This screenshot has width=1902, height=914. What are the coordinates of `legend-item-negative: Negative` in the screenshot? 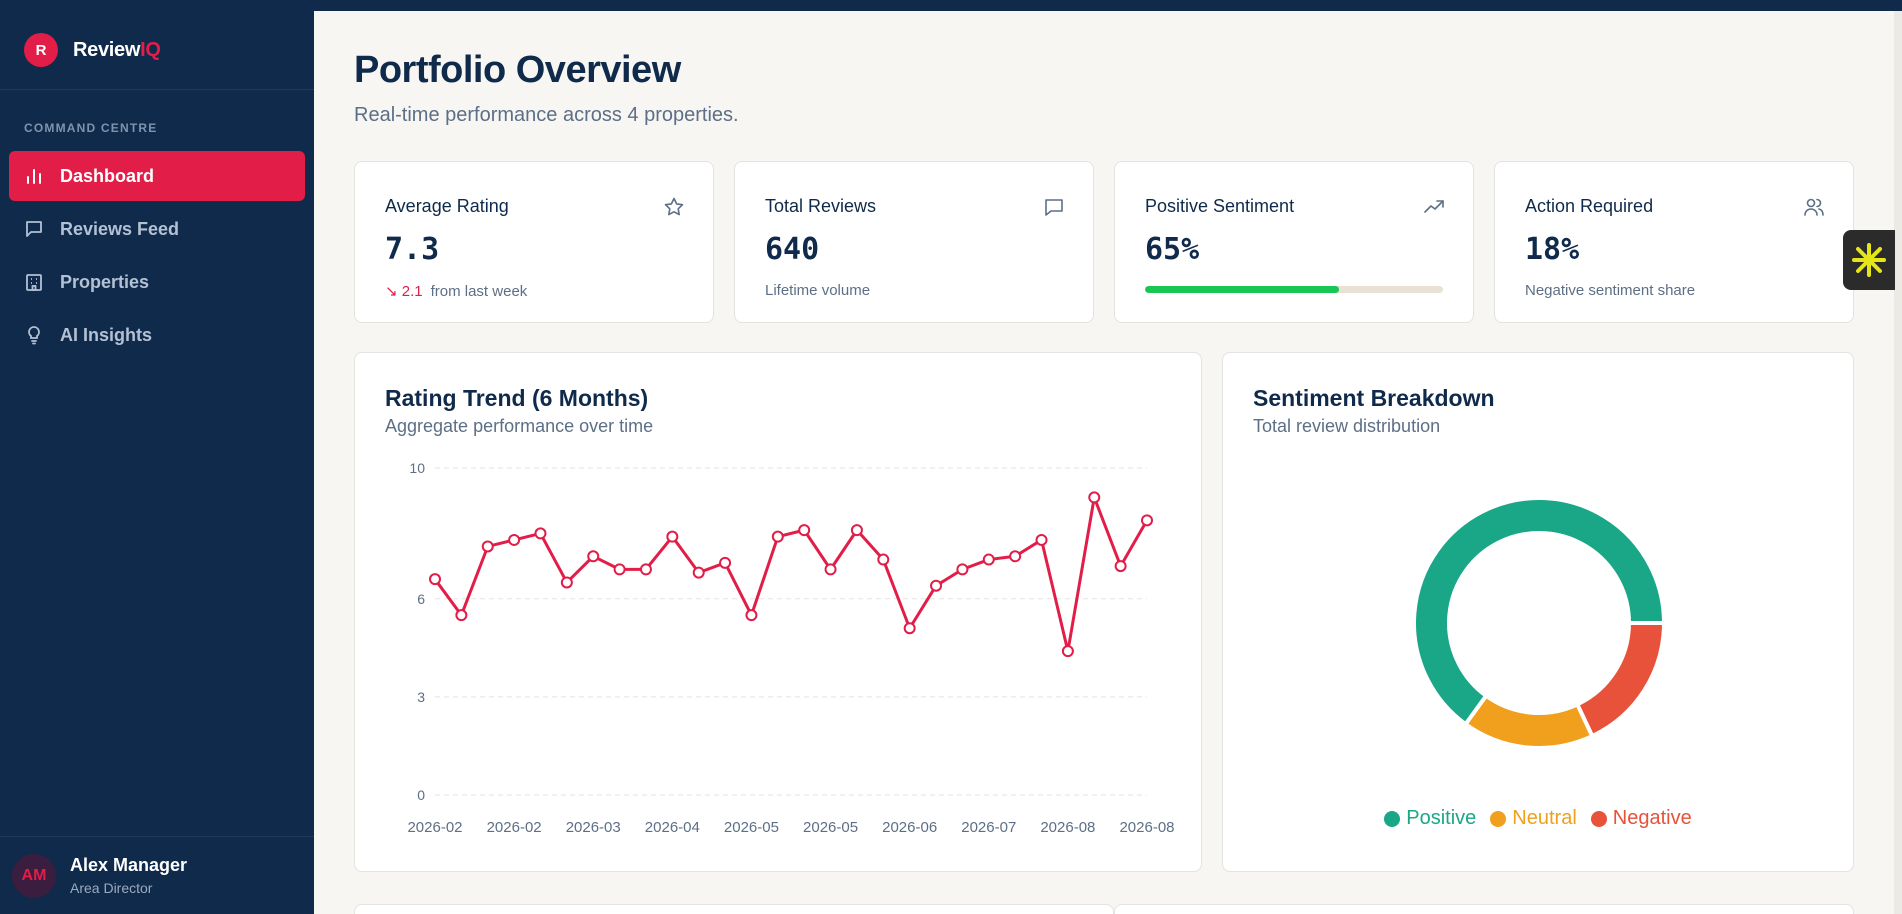 It's located at (1641, 818).